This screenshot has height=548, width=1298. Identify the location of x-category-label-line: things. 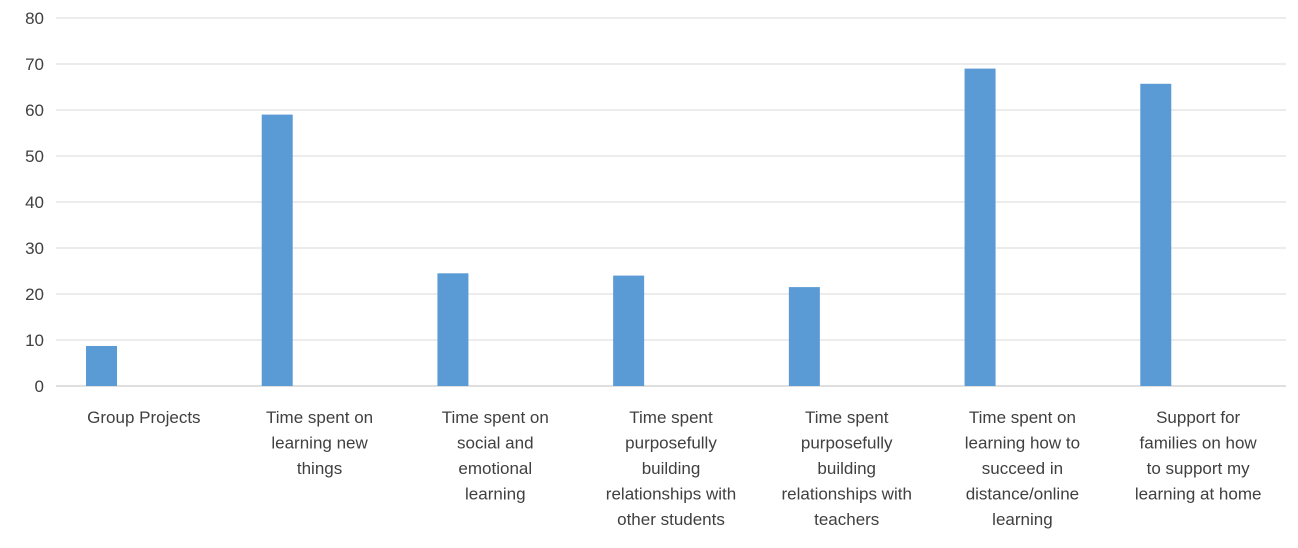
(319, 468).